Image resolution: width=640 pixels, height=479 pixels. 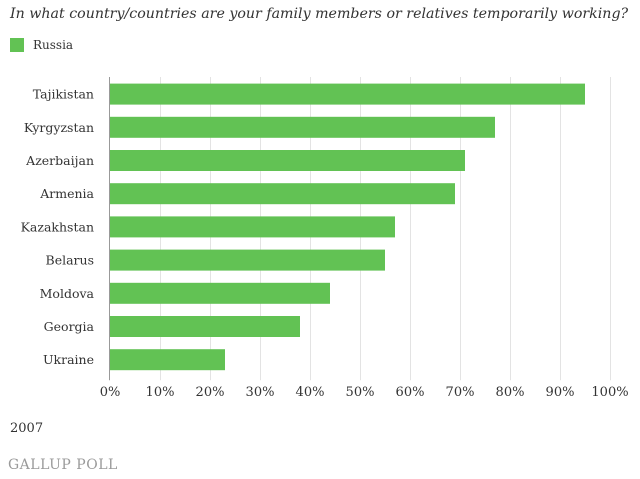 I want to click on bar-kazakhstan, so click(x=252, y=227).